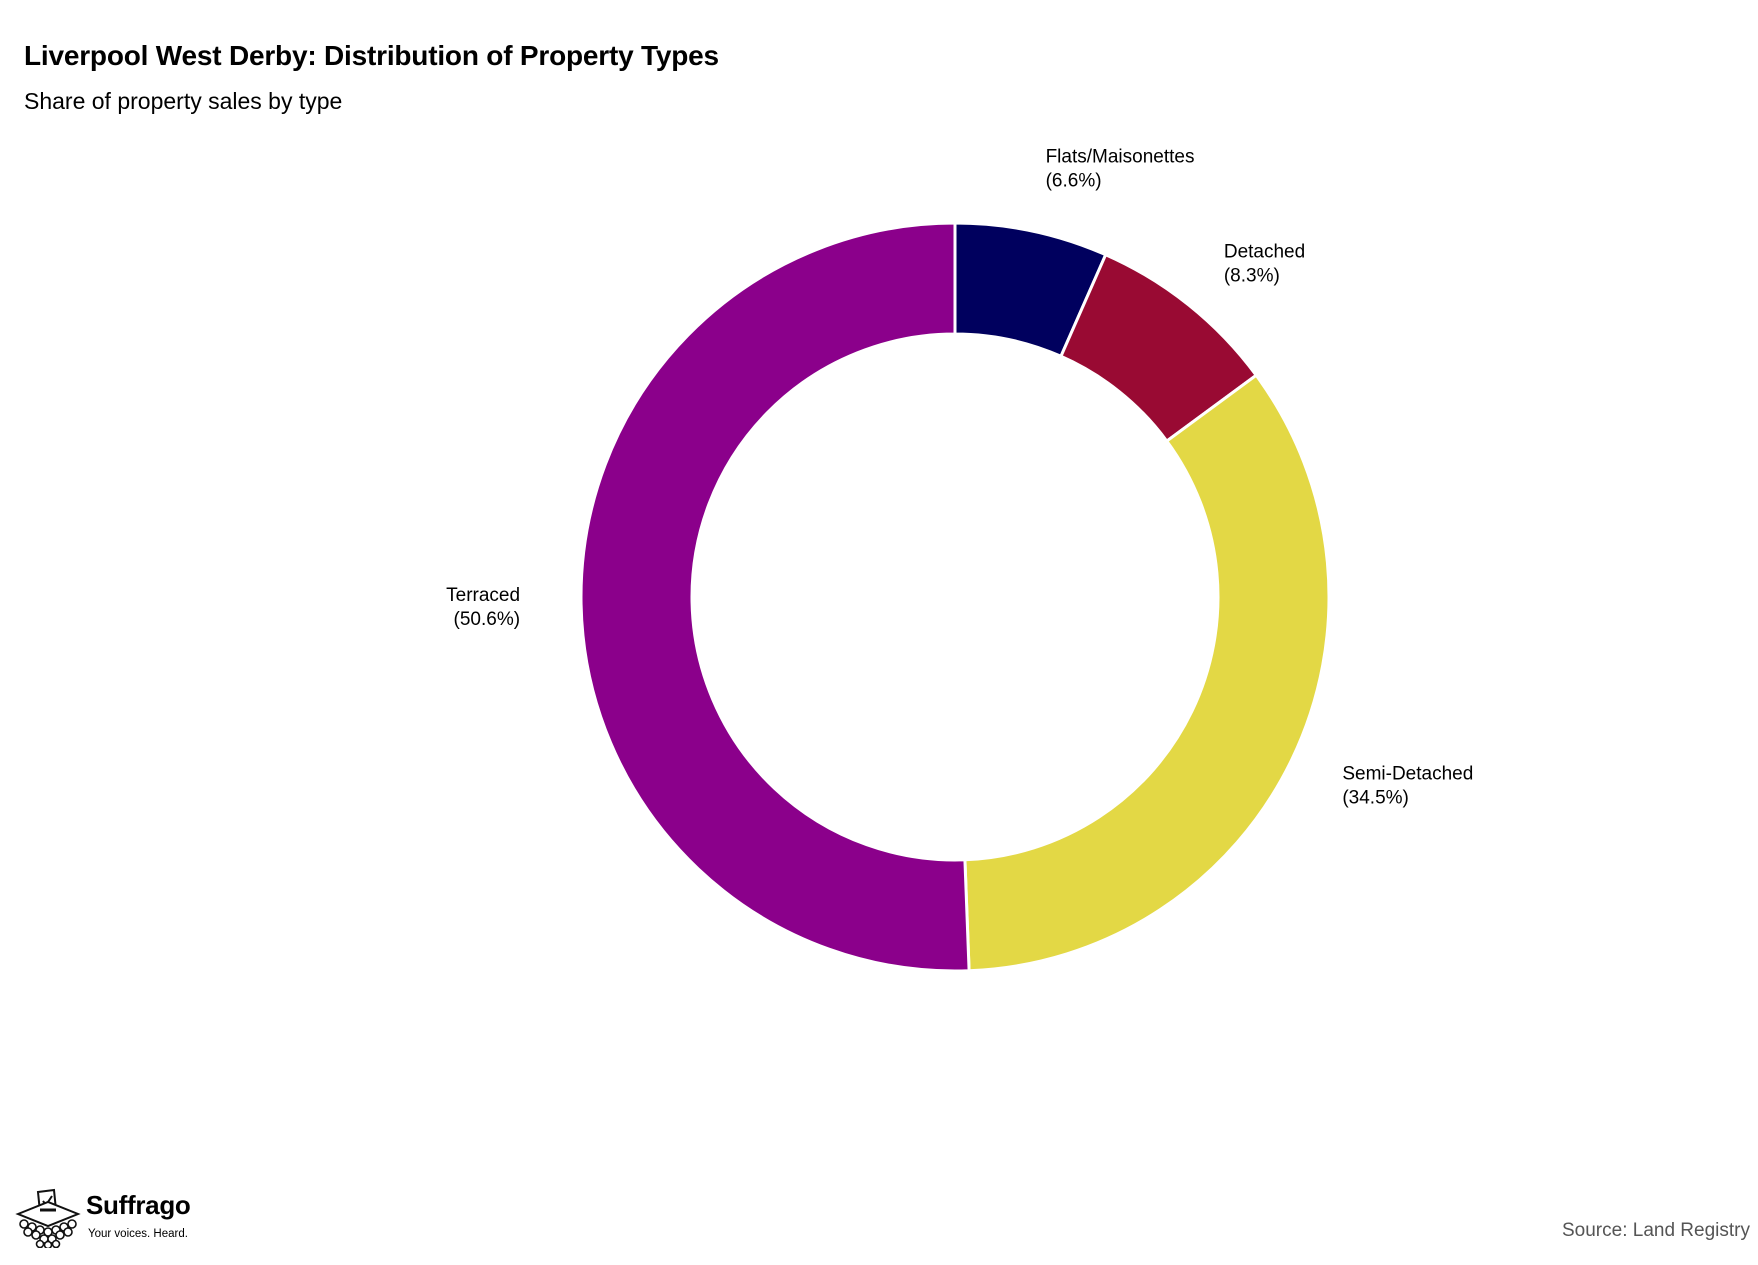 This screenshot has width=1758, height=1265. I want to click on slice-label-terraced: Terraced (50.6%), so click(483, 607).